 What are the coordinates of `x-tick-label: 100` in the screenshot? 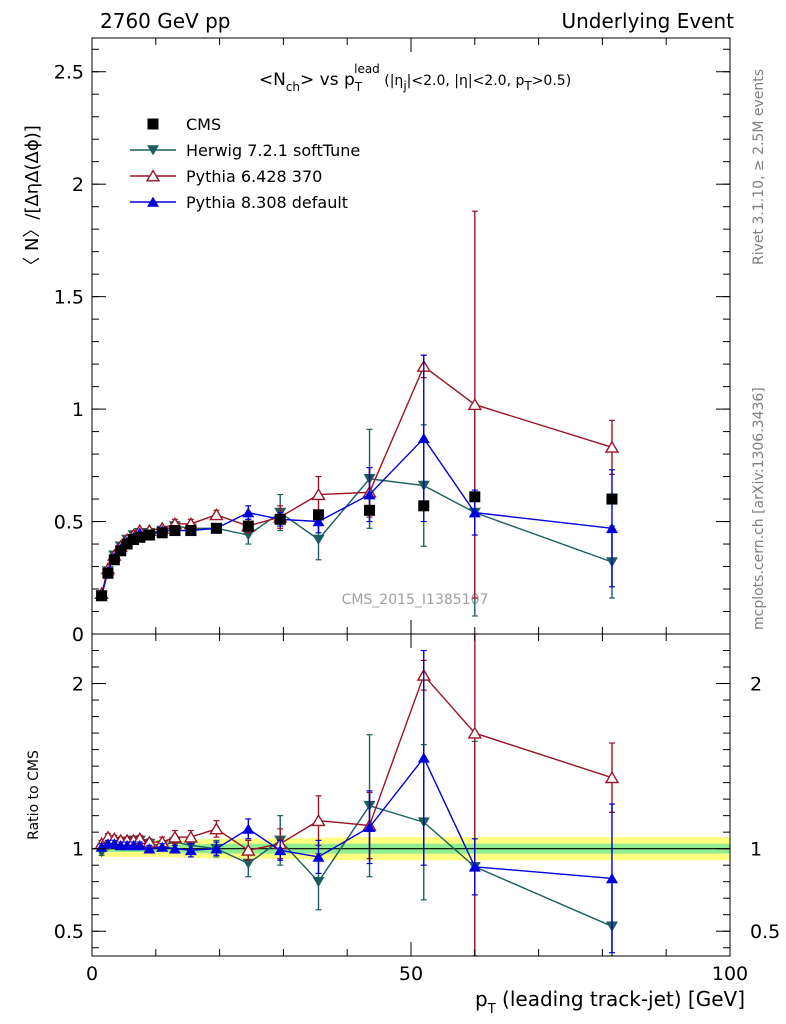 It's located at (730, 974).